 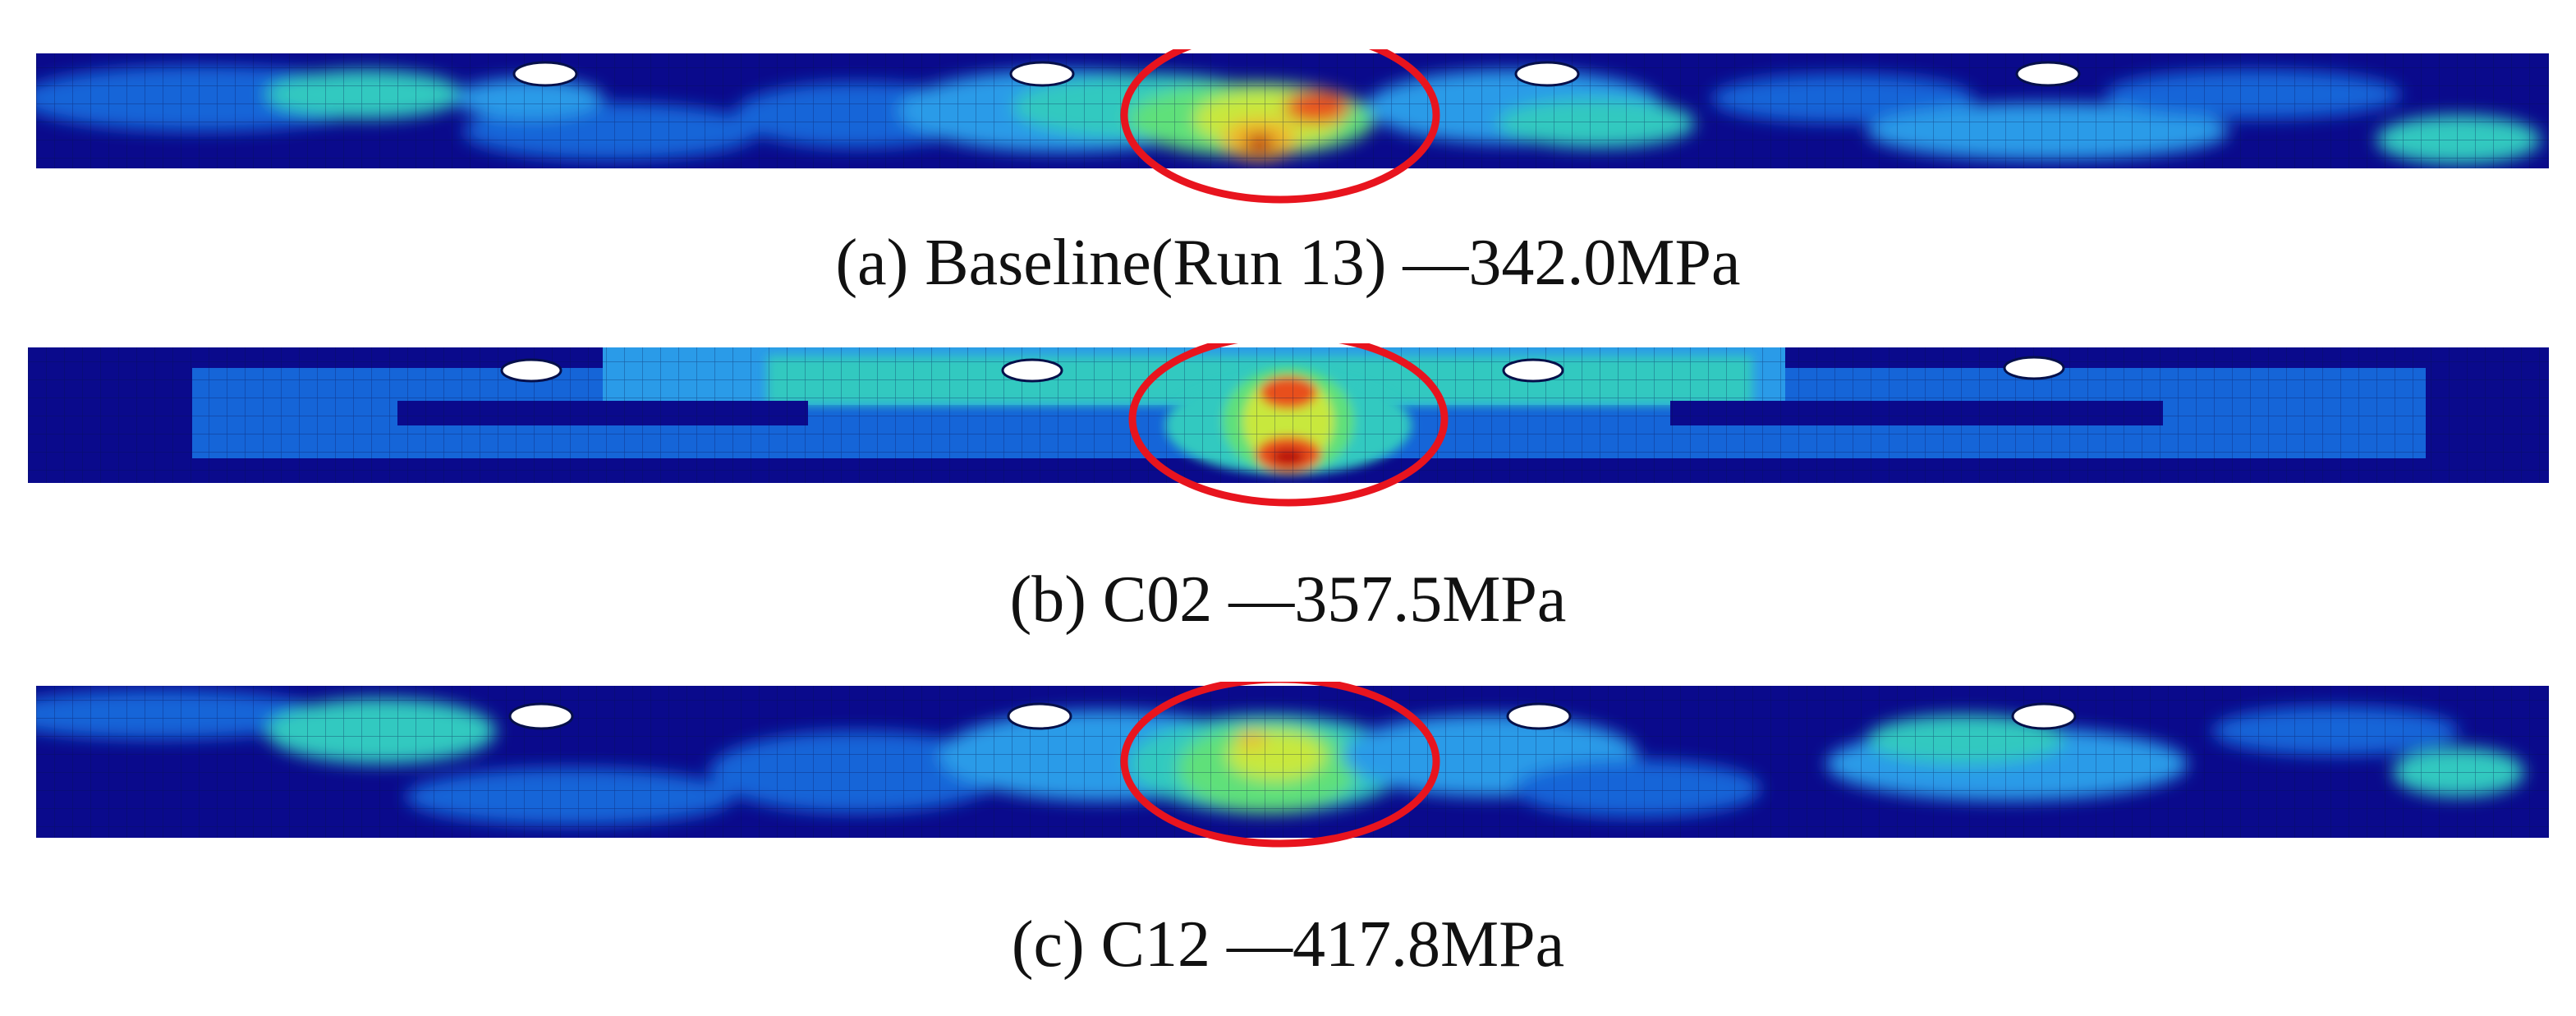 I want to click on contour-plot-baseline, so click(x=1292, y=127).